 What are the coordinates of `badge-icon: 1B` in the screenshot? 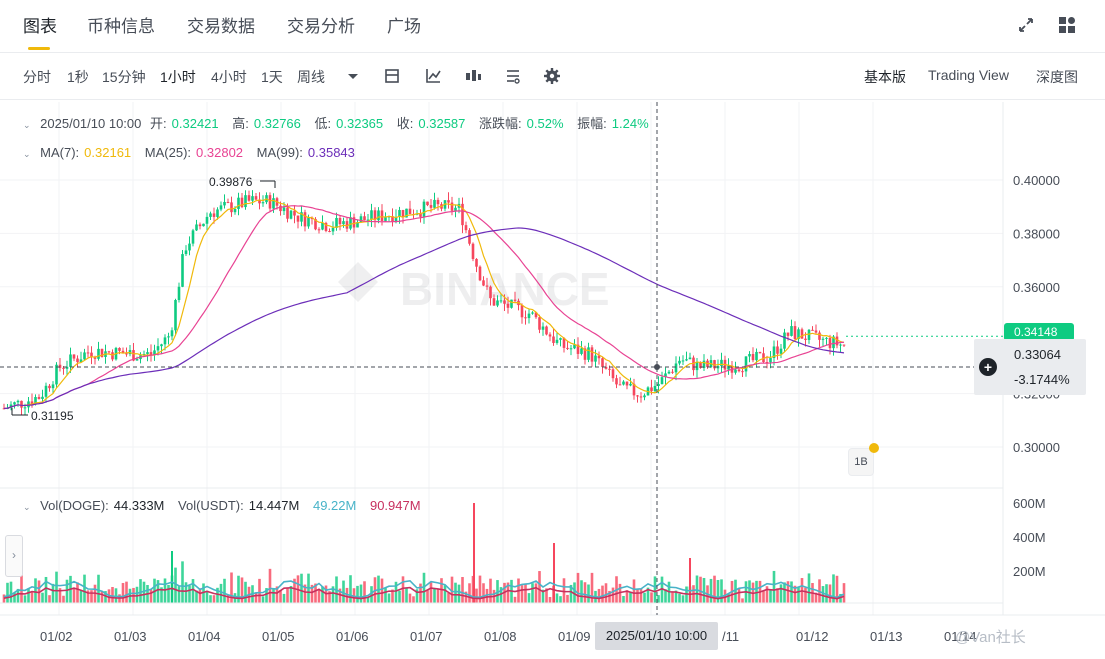 It's located at (861, 462).